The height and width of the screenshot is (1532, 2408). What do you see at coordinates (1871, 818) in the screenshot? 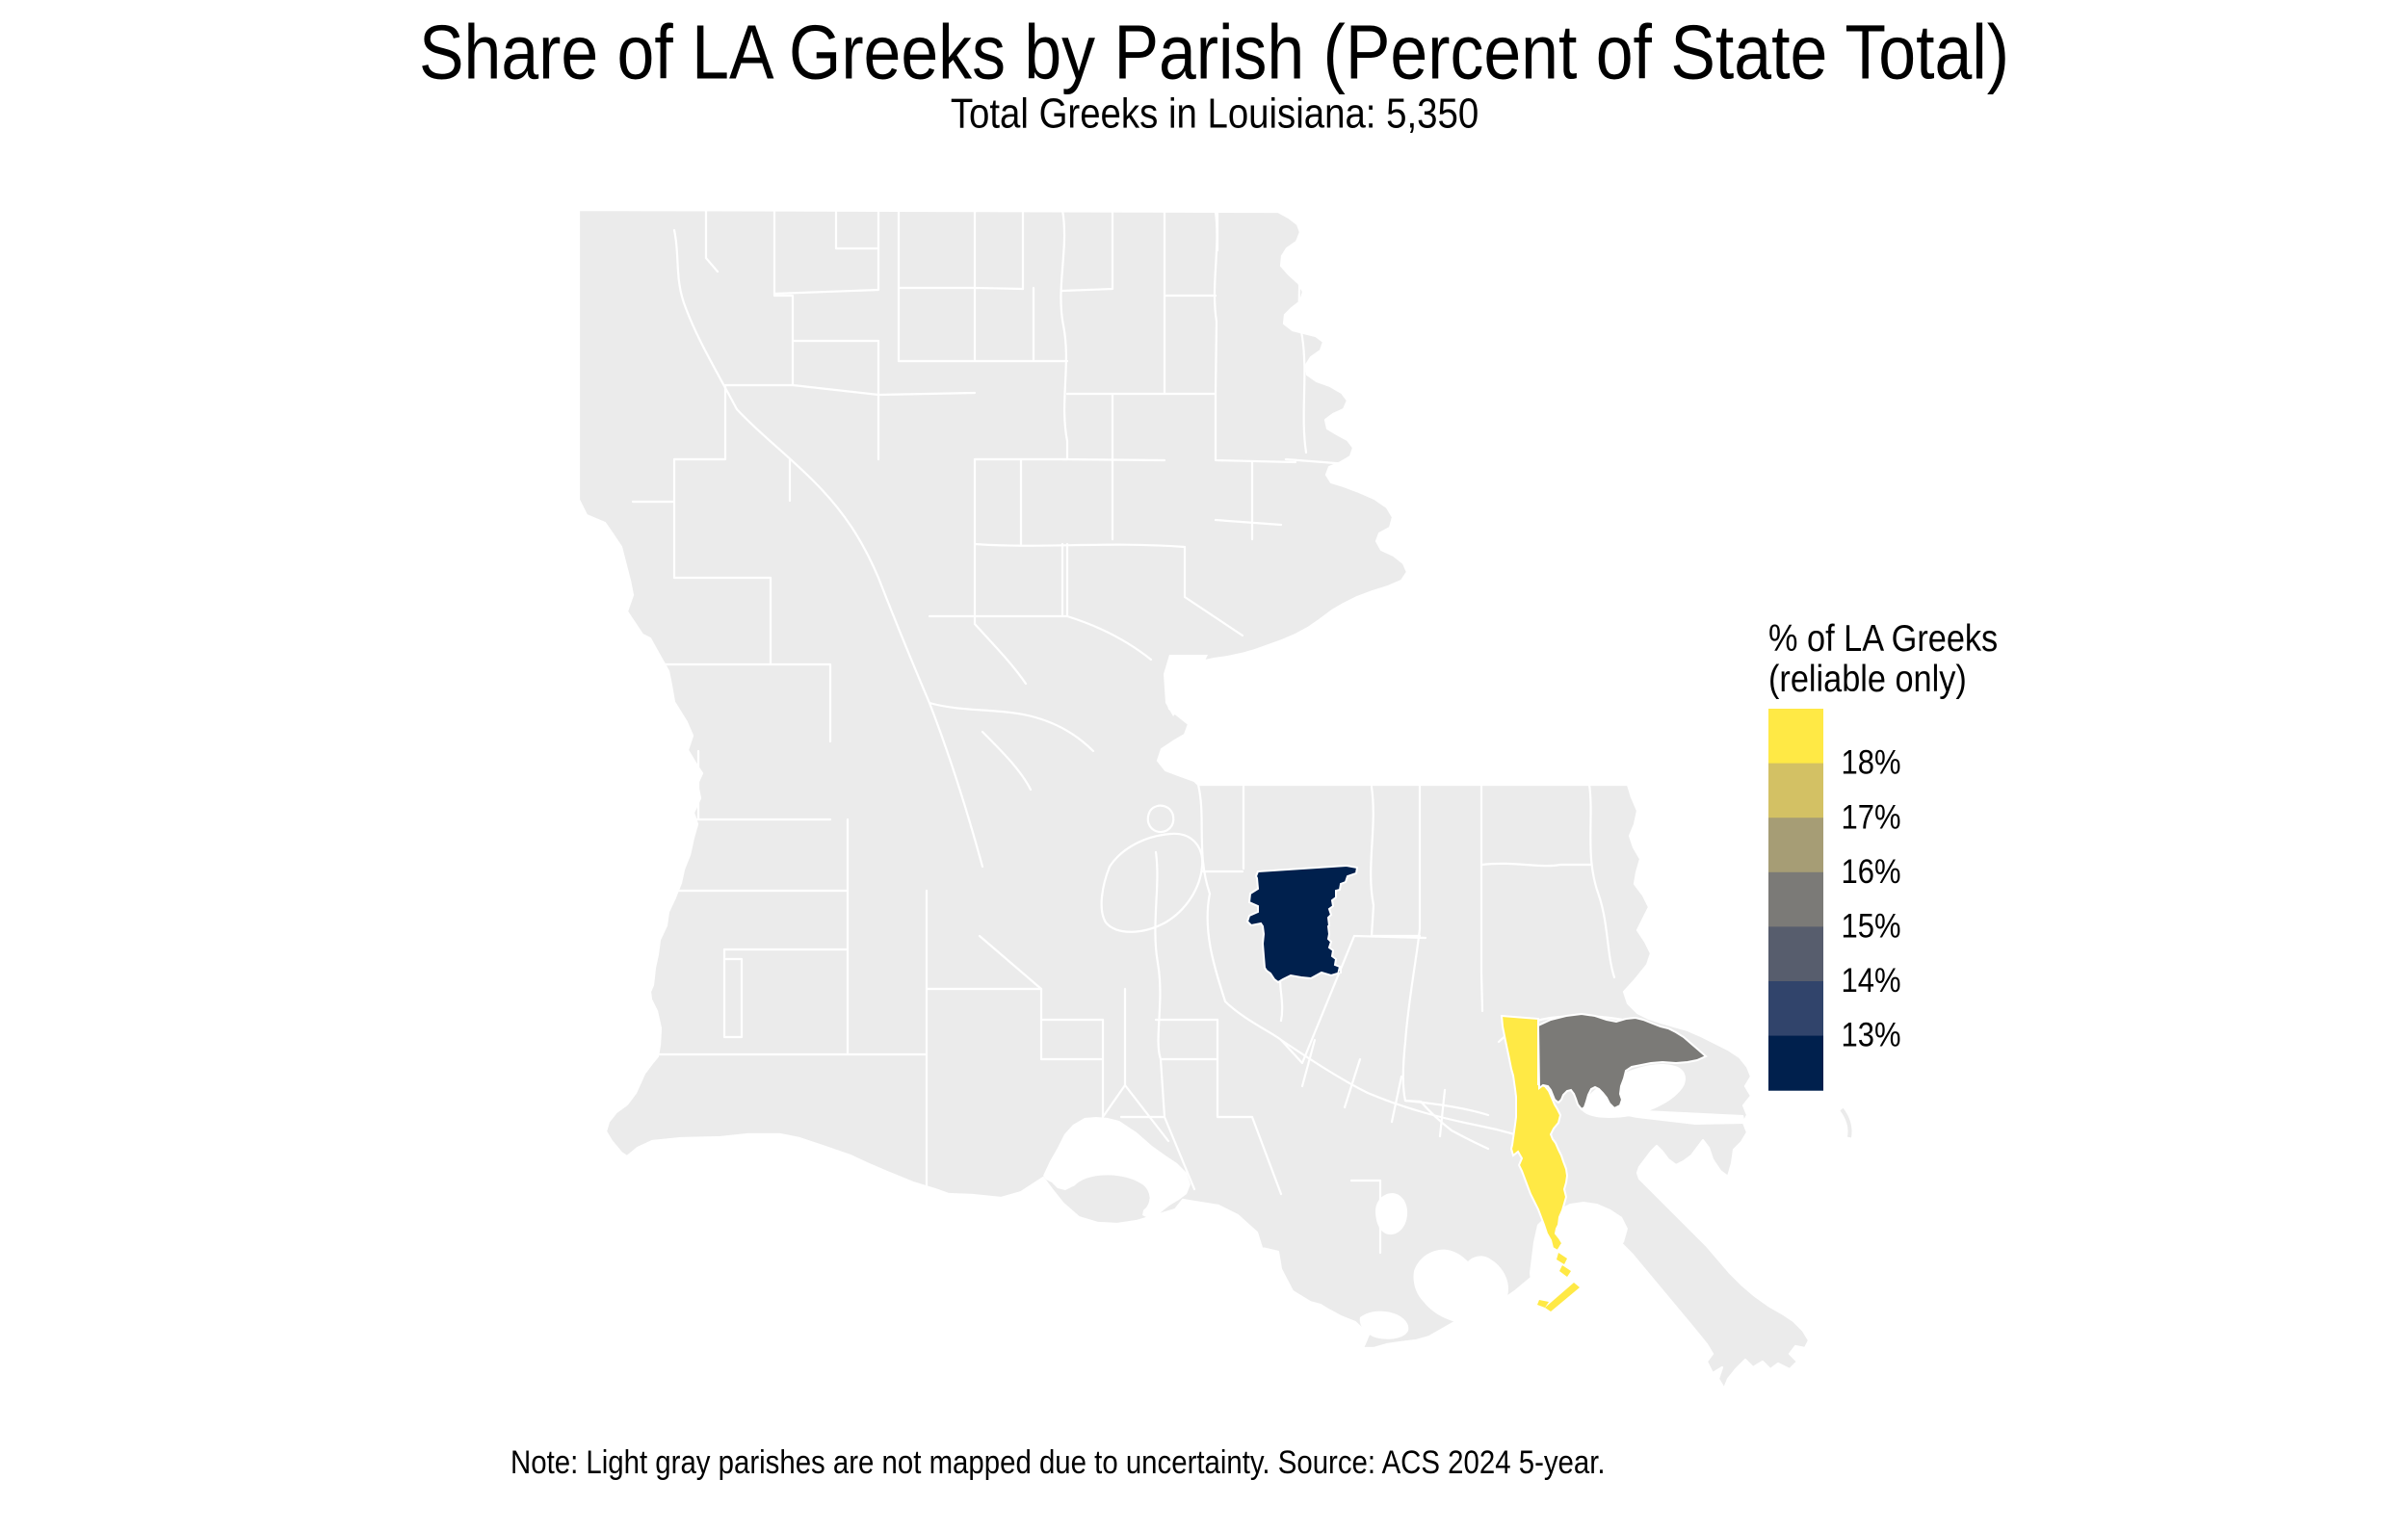
I see `svg-text: 17%` at bounding box center [1871, 818].